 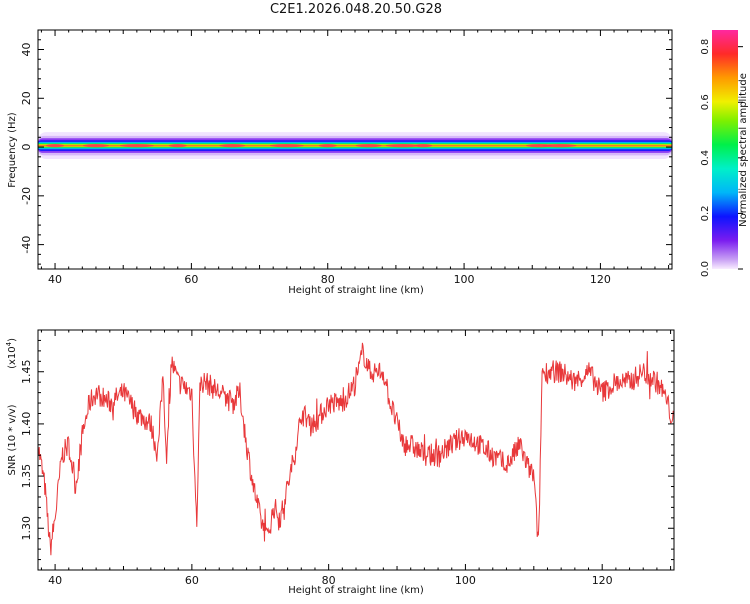 I want to click on colorbar-ticks: 0.0 0.2 0.4 0.6 0.8, so click(x=721, y=158).